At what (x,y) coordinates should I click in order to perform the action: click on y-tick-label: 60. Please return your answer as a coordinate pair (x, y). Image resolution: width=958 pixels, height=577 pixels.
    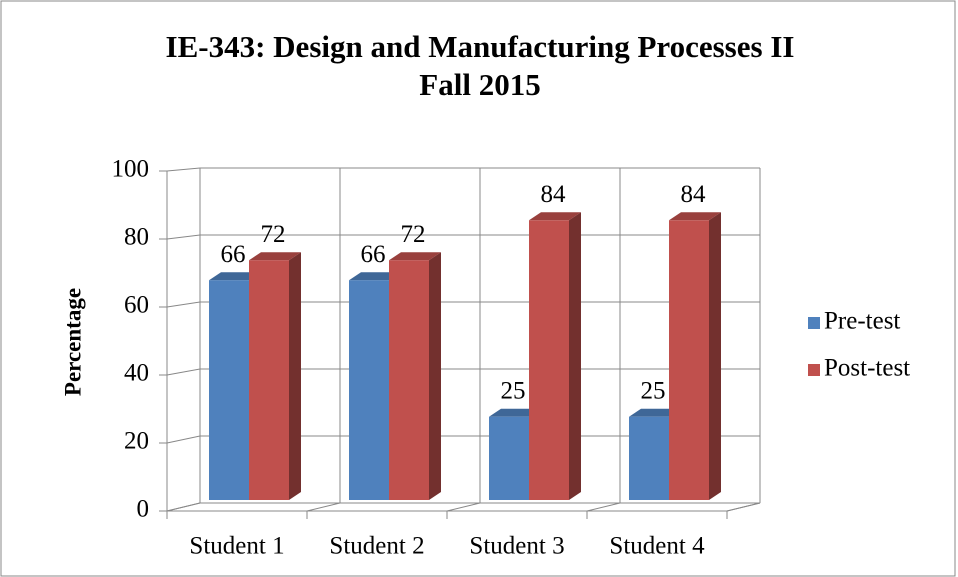
    Looking at the image, I should click on (136, 305).